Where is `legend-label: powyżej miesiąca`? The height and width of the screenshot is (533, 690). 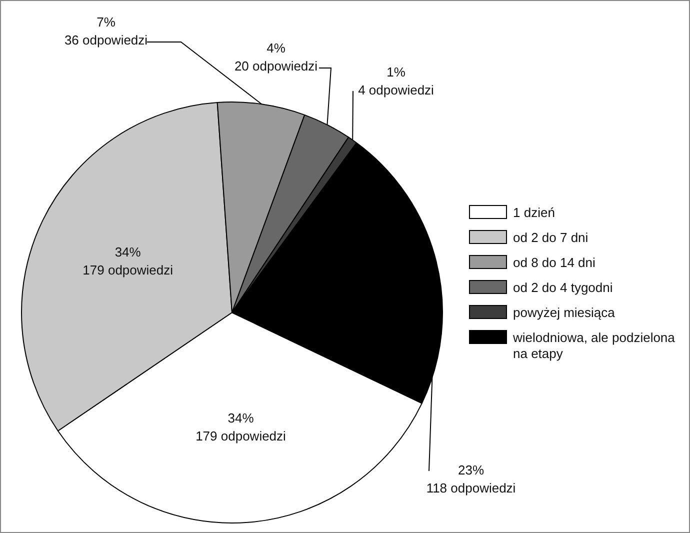
legend-label: powyżej miesiąca is located at coordinates (564, 313).